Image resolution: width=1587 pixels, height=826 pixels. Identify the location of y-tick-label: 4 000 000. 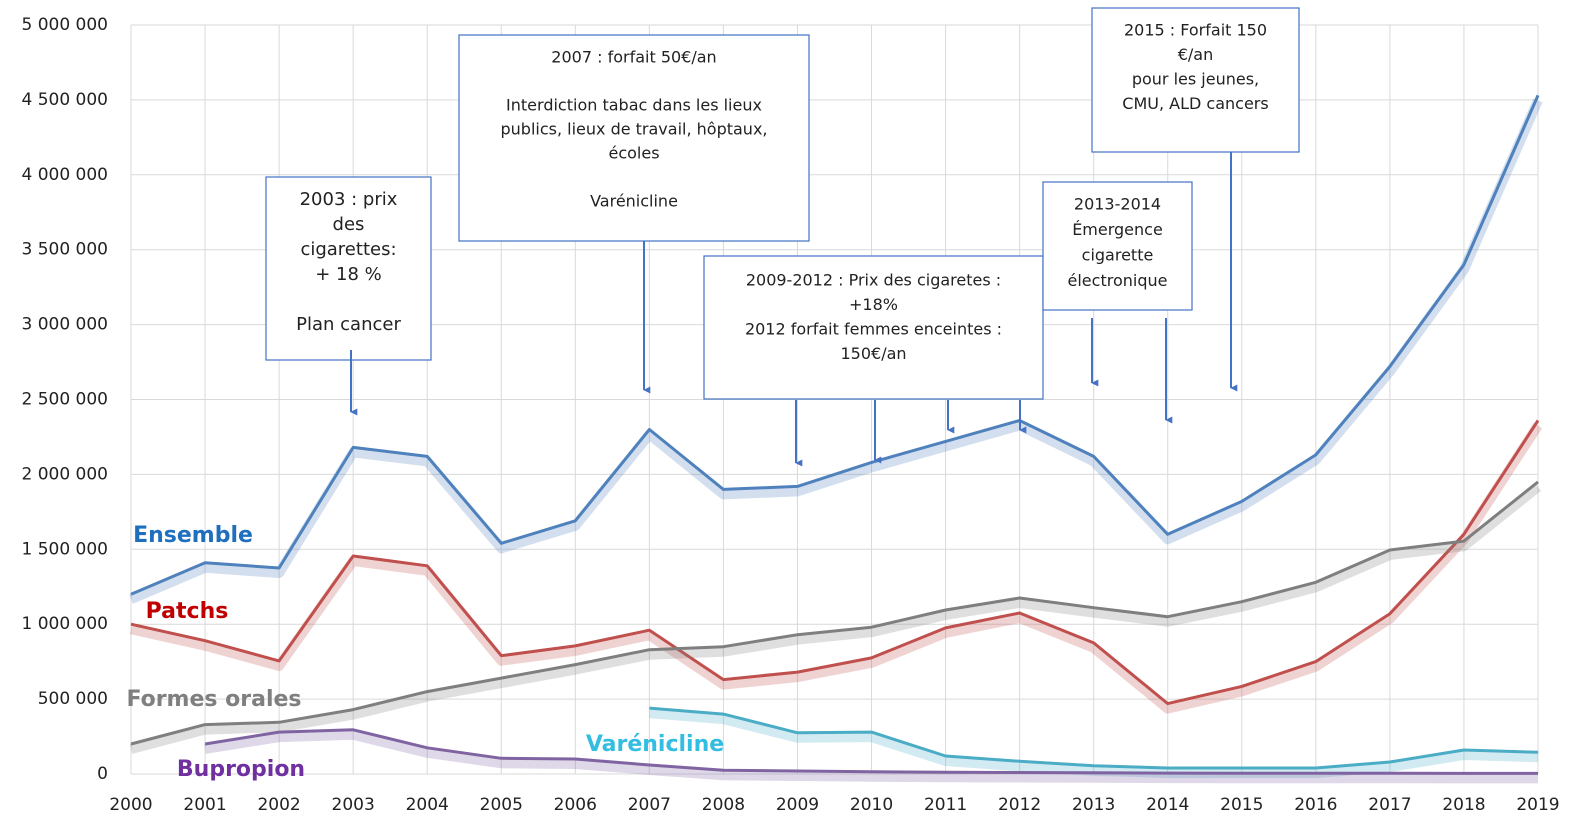
(64, 175).